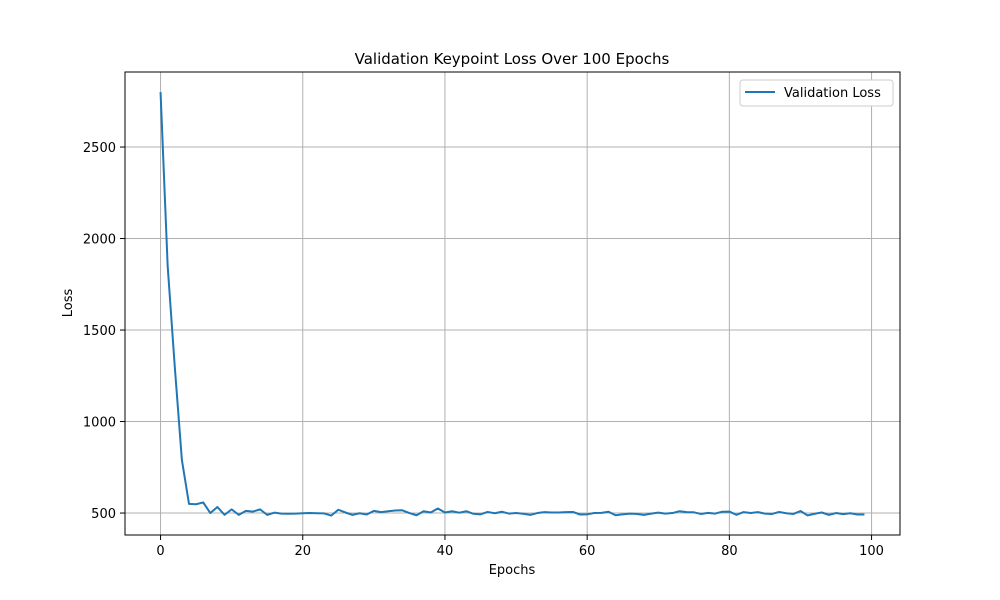 This screenshot has height=600, width=1000. What do you see at coordinates (512, 570) in the screenshot?
I see `x-axis-label: Epochs` at bounding box center [512, 570].